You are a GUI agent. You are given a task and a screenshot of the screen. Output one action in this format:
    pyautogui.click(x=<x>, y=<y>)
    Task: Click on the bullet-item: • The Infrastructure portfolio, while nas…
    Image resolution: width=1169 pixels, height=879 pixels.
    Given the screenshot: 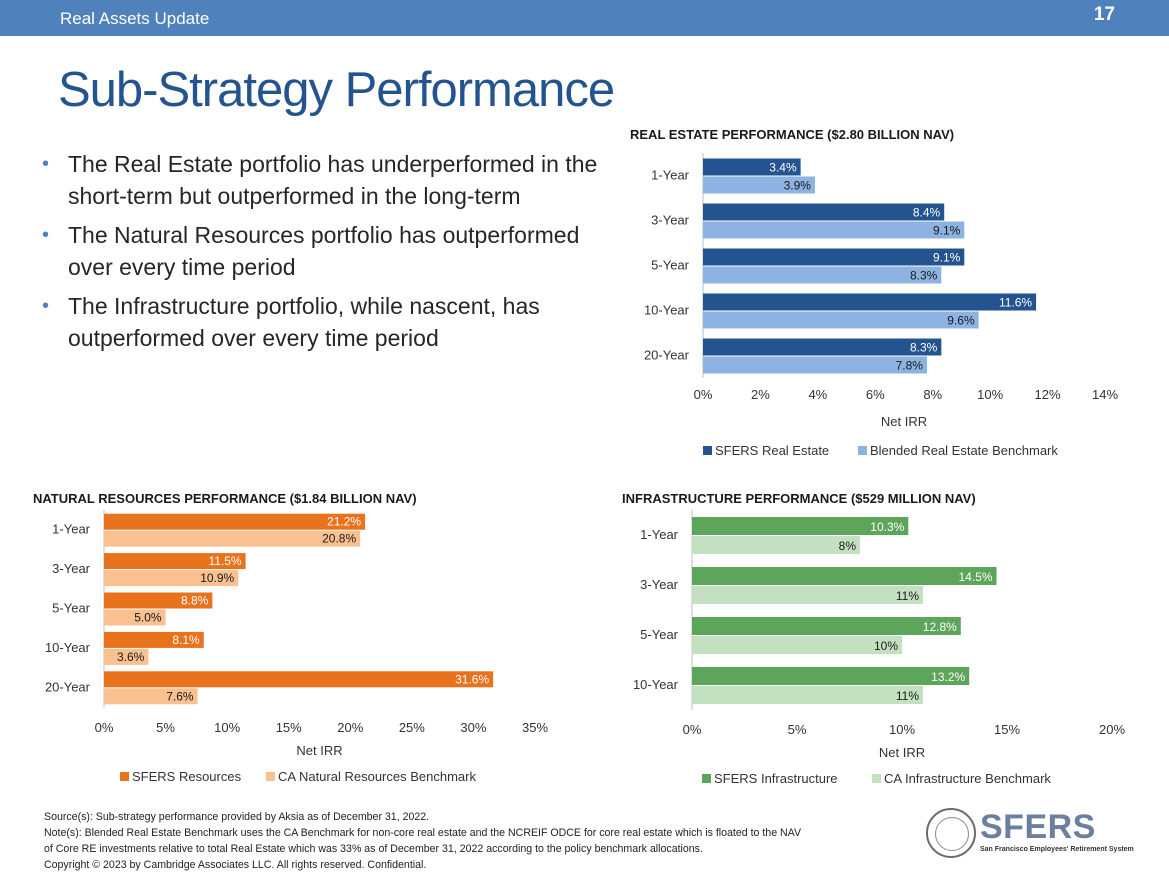 What is the action you would take?
    pyautogui.click(x=322, y=322)
    